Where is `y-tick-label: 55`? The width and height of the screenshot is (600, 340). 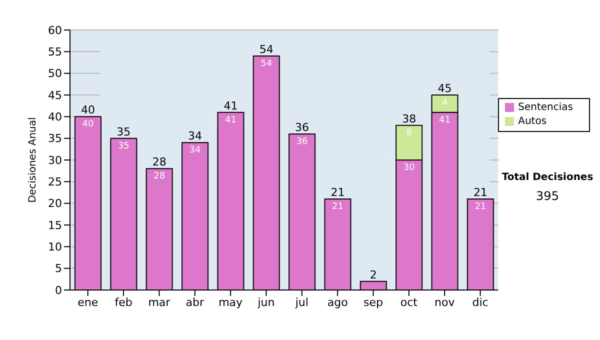 y-tick-label: 55 is located at coordinates (55, 52).